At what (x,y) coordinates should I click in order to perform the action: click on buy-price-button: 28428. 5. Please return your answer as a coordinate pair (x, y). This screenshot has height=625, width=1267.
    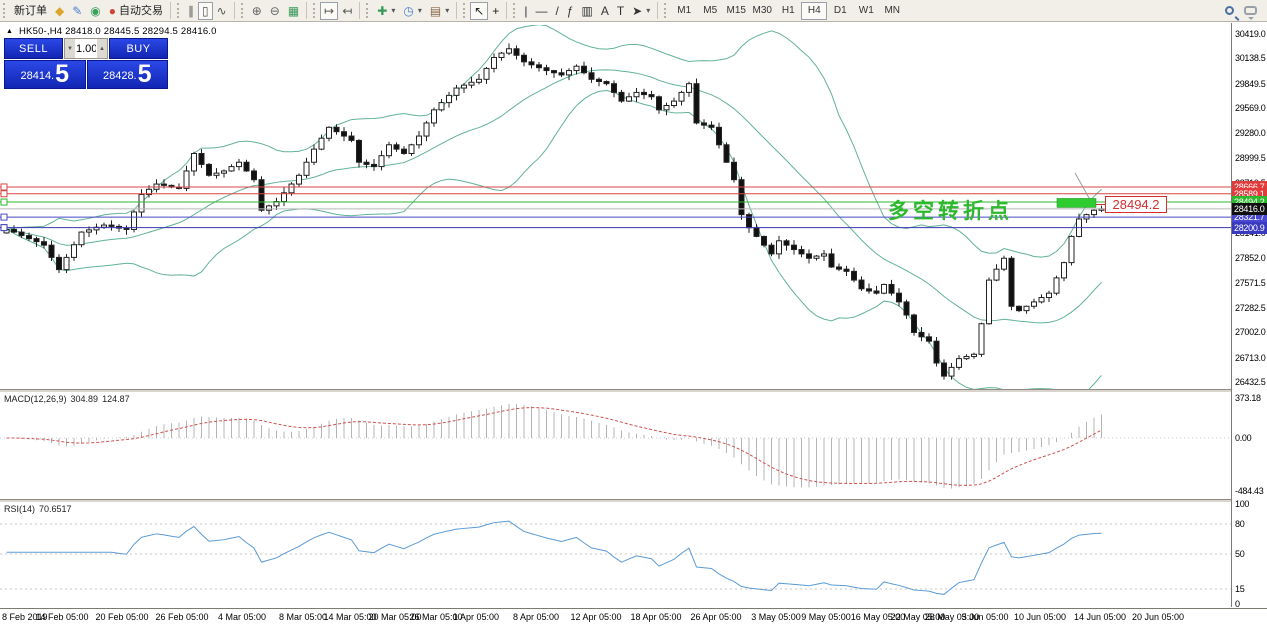
    Looking at the image, I should click on (127, 74).